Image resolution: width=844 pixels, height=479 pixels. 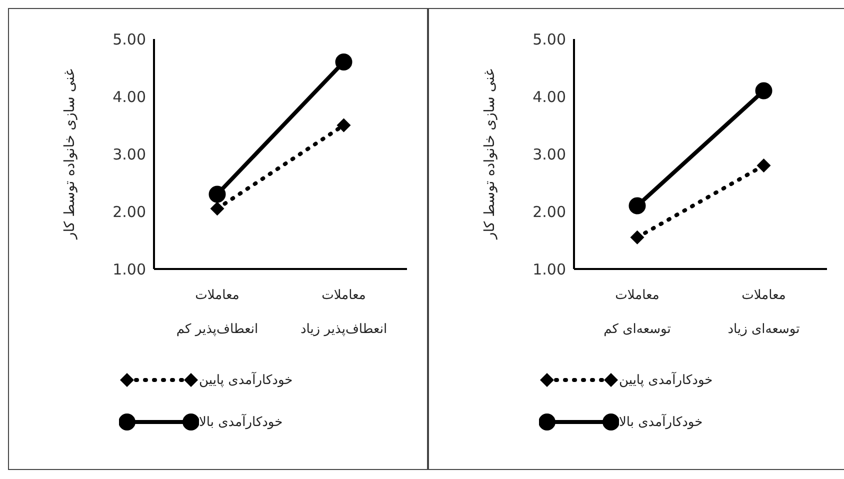 What do you see at coordinates (764, 312) in the screenshot?
I see `category-label: معاملات توسعه‌ای زیاد` at bounding box center [764, 312].